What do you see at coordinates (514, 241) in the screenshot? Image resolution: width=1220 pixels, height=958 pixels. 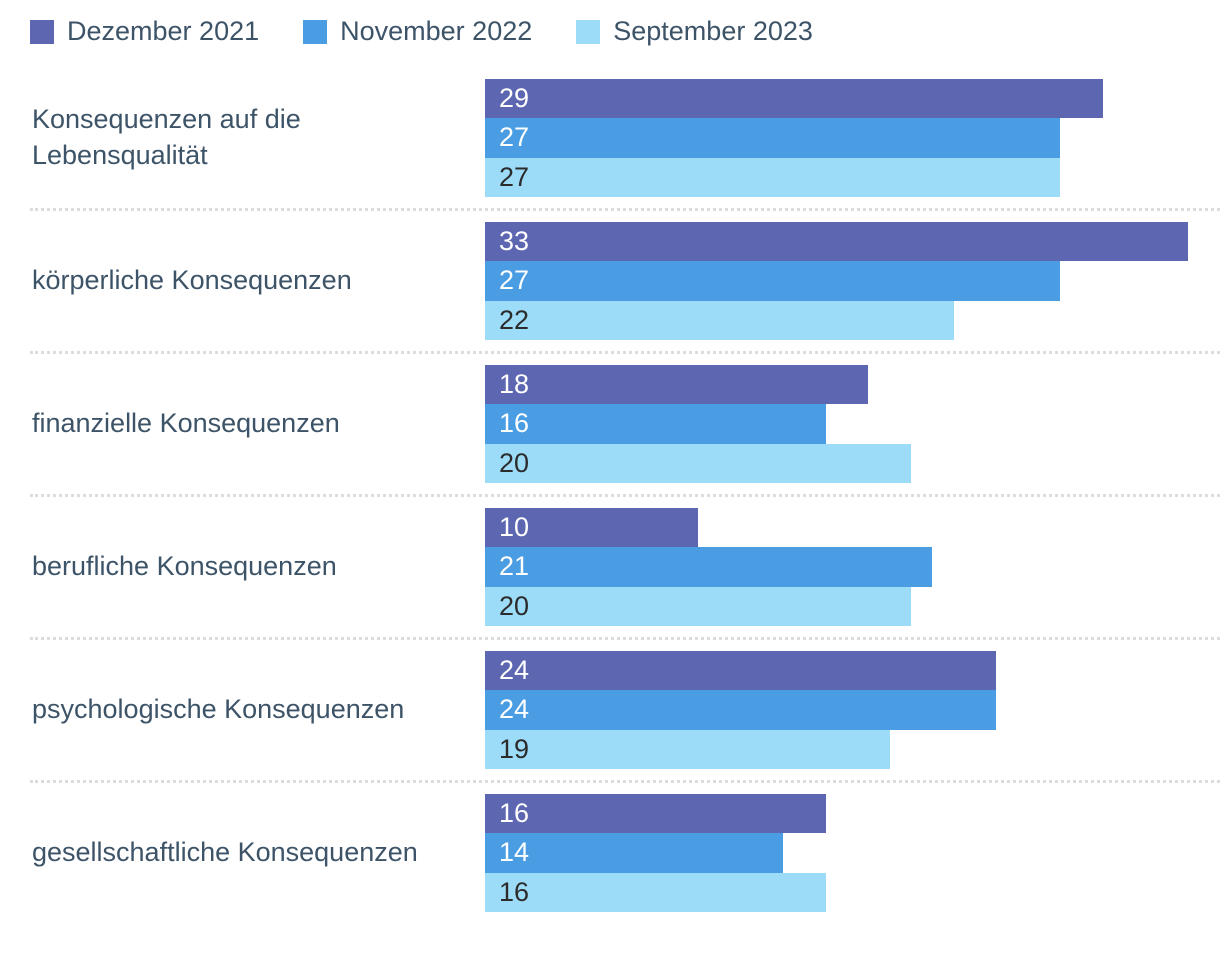 I see `bar-value-label: 33` at bounding box center [514, 241].